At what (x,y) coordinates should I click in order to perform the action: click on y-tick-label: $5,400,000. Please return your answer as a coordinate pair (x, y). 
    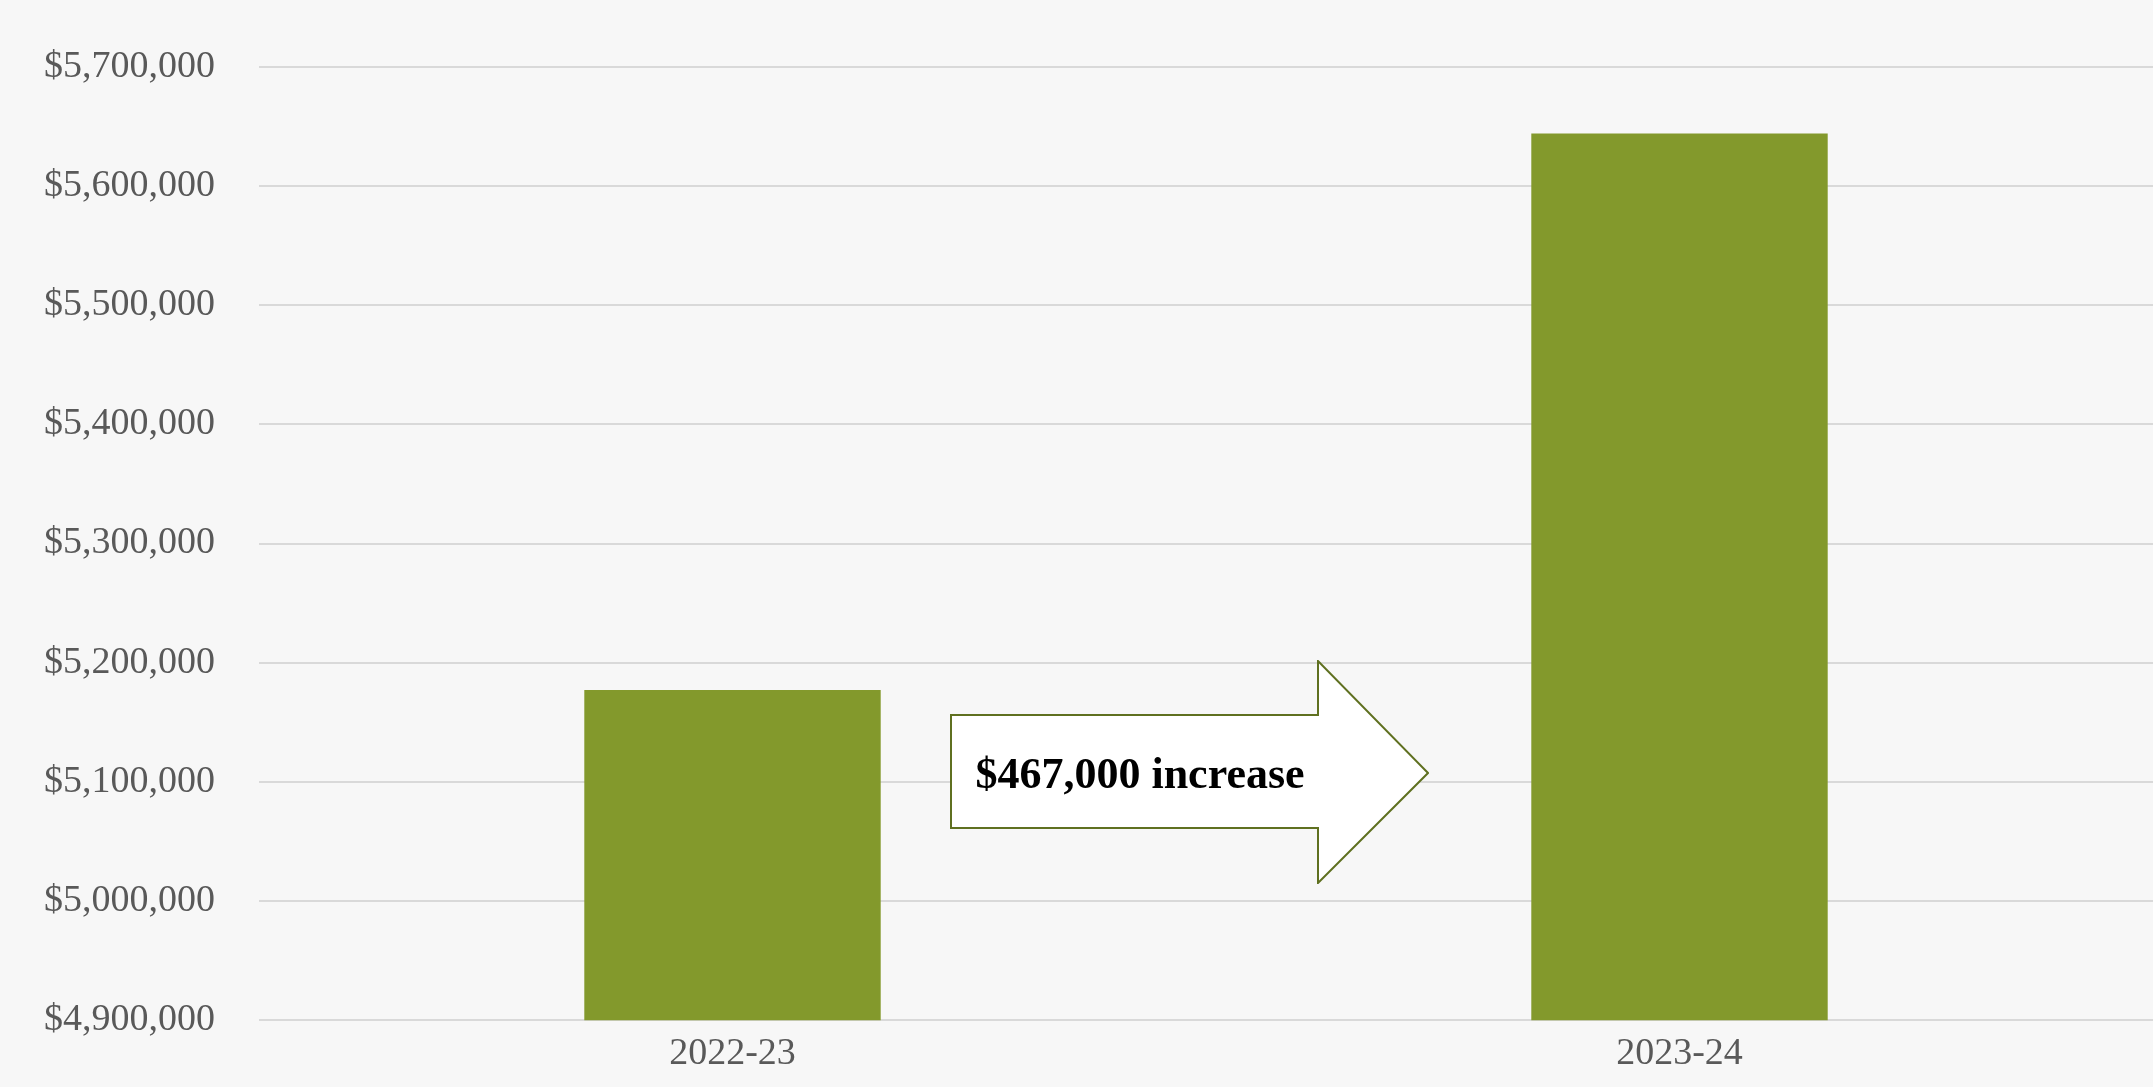
    Looking at the image, I should click on (129, 421).